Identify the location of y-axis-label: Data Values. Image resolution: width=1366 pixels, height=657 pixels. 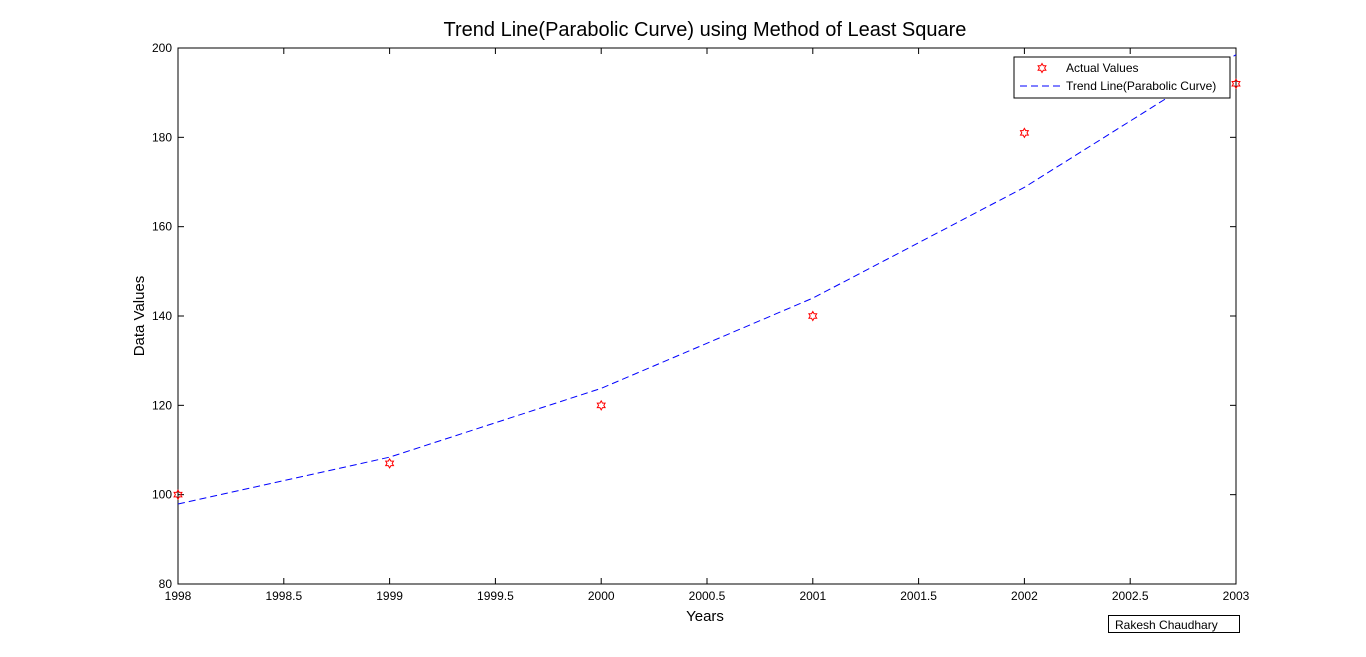
(139, 316).